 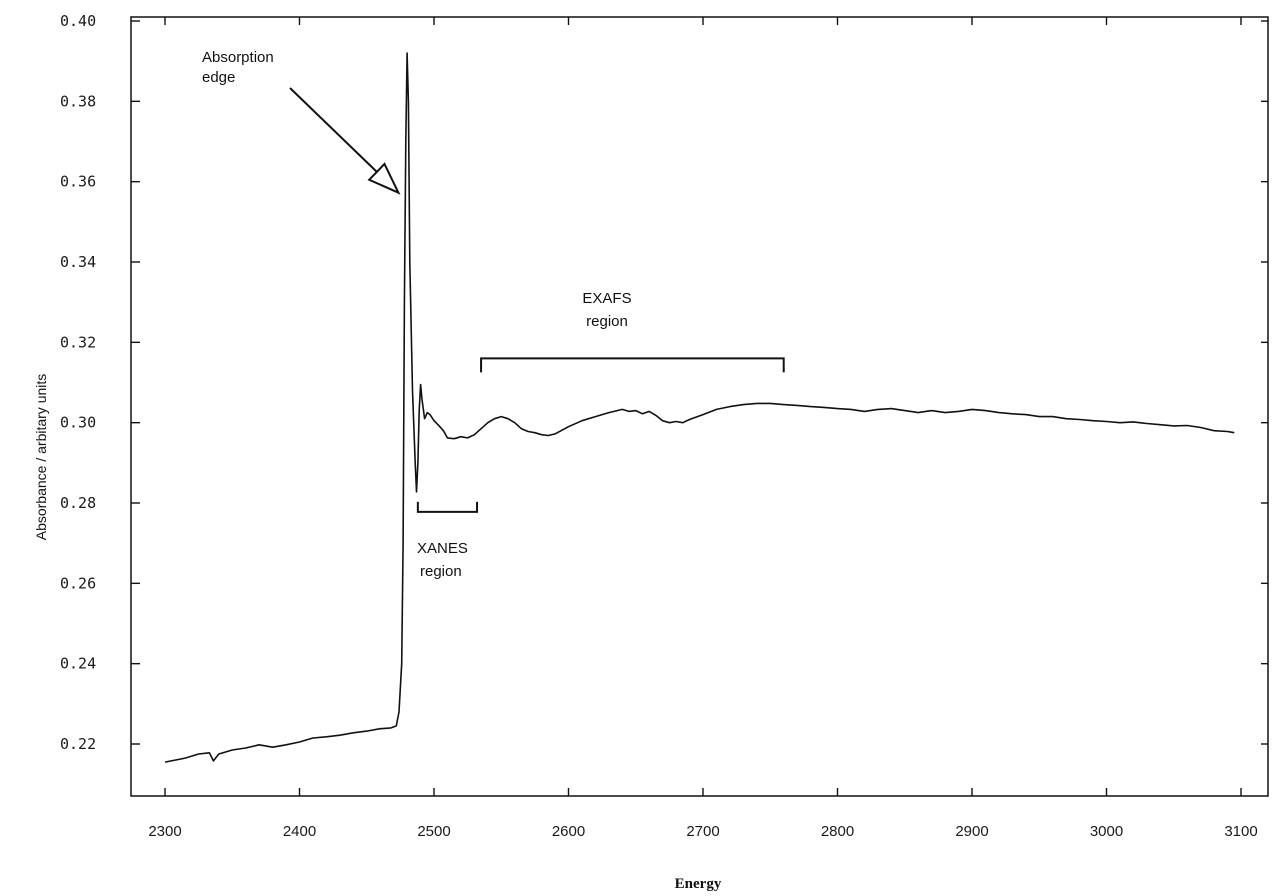 I want to click on x-tick-label: 2800, so click(x=837, y=831).